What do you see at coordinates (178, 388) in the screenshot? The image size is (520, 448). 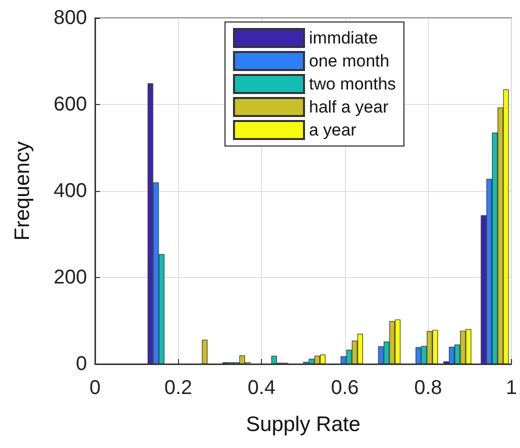 I see `x-tick-label: 0.2` at bounding box center [178, 388].